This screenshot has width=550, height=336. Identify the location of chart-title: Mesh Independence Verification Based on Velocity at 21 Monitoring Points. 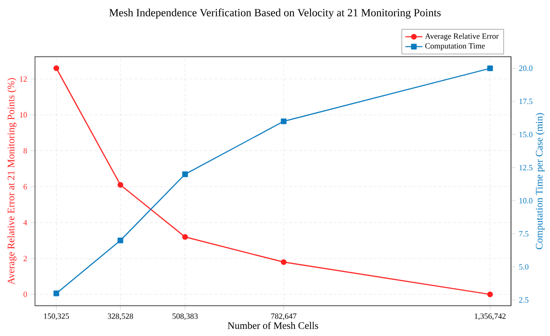
(275, 13).